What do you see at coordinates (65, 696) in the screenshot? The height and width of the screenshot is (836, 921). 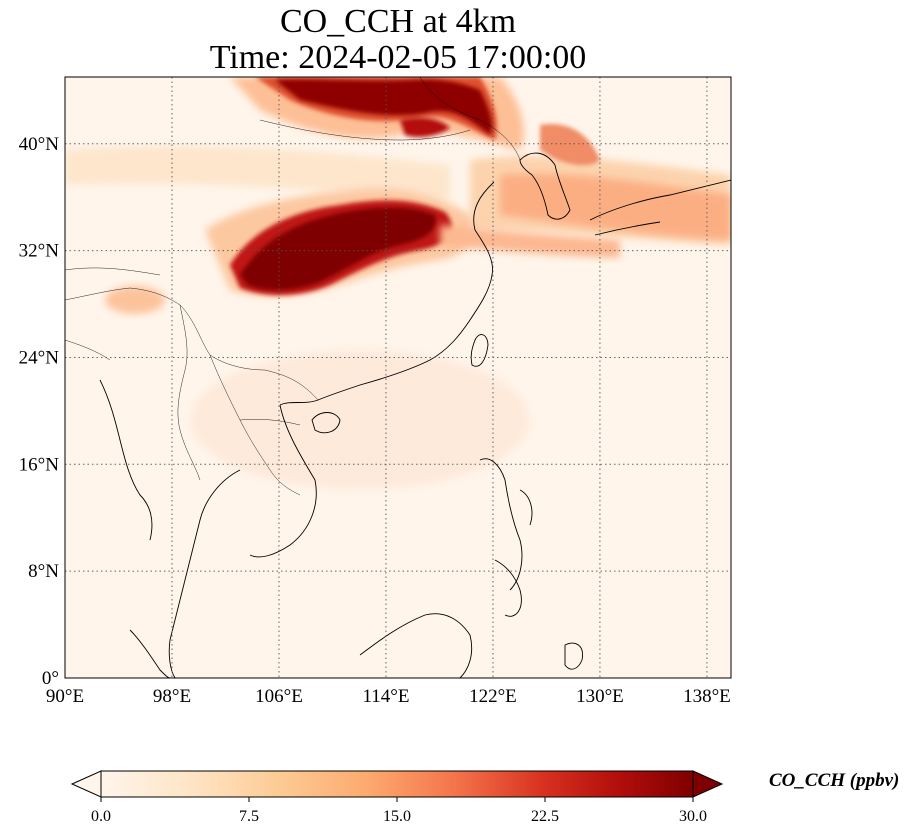 I see `x-tick-label: 90°E` at bounding box center [65, 696].